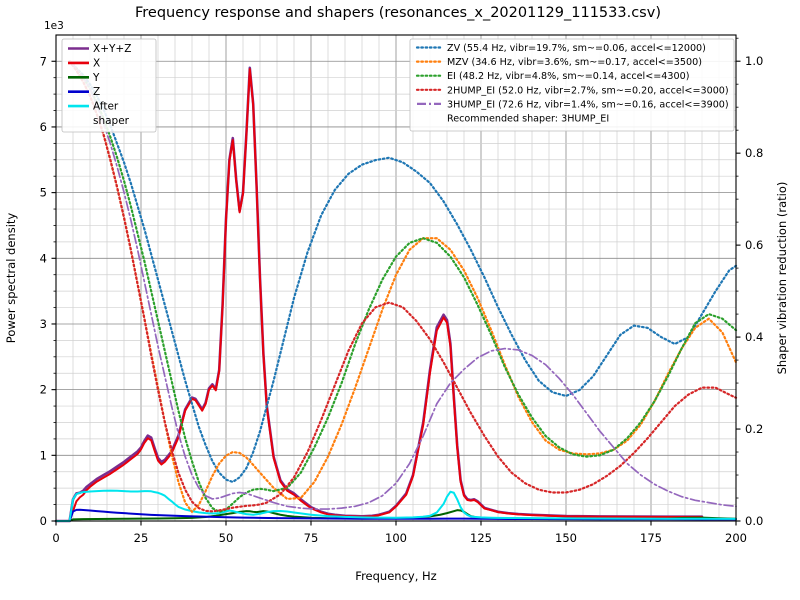 Image resolution: width=800 pixels, height=600 pixels. I want to click on x-tick-label: 175, so click(651, 538).